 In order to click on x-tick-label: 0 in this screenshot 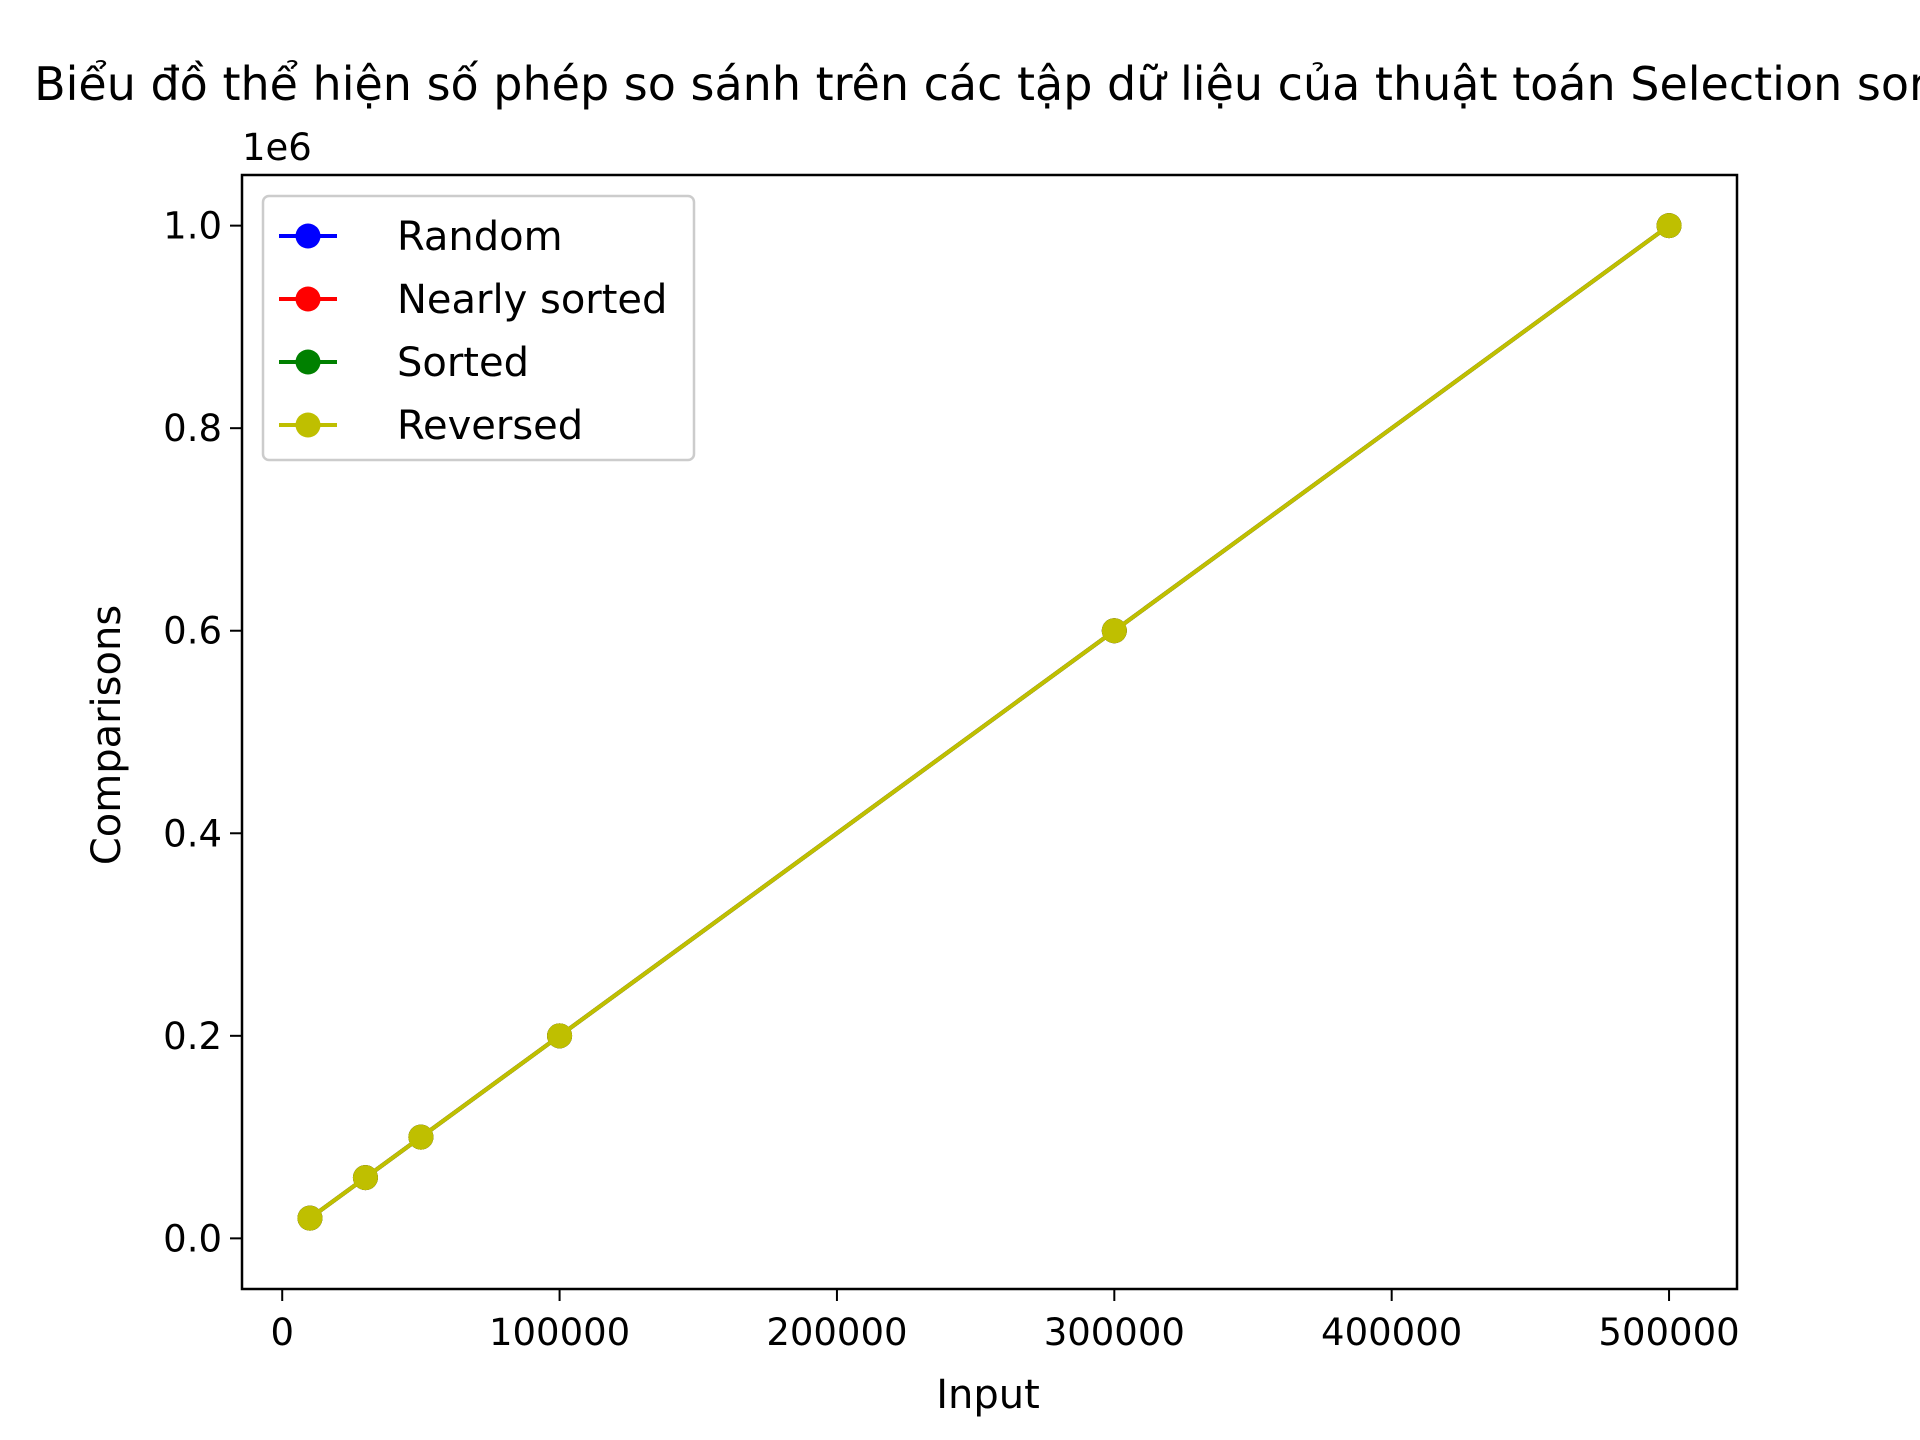, I will do `click(282, 1332)`.